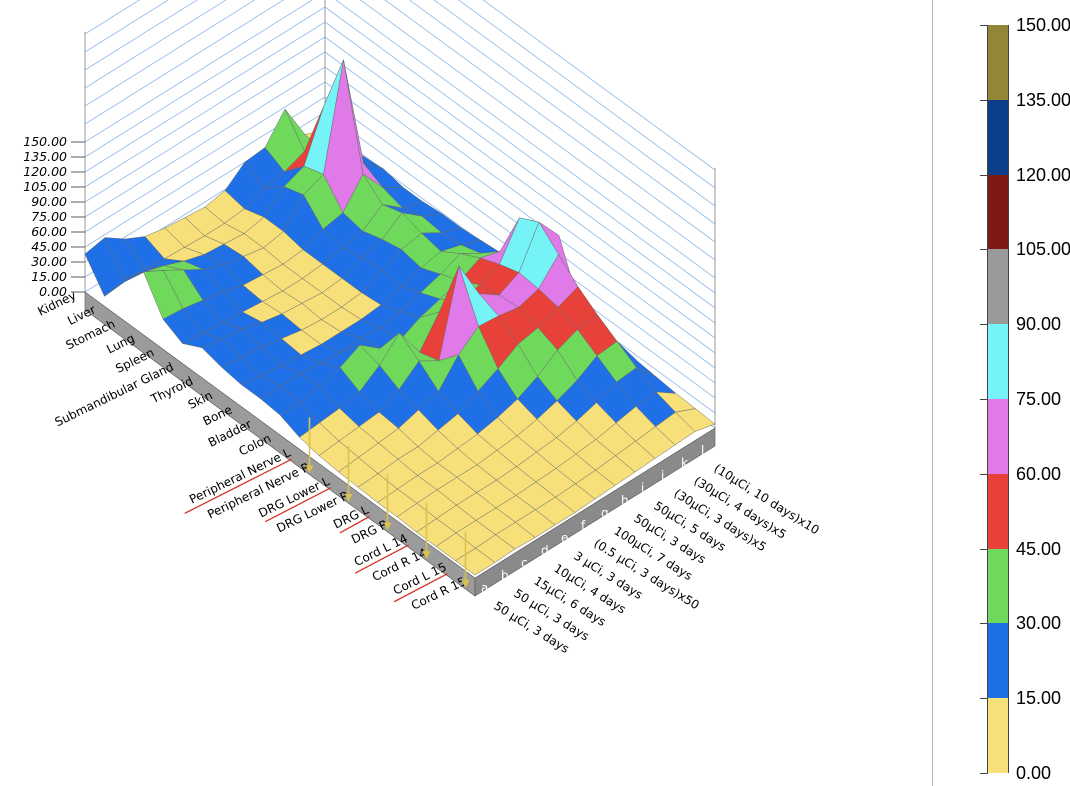 Image resolution: width=1070 pixels, height=786 pixels. I want to click on legend-label: 120.00, so click(1043, 174).